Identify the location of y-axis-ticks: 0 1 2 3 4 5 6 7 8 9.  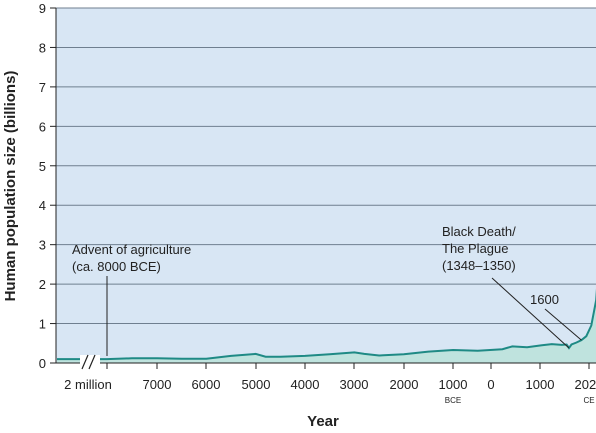
(47, 186).